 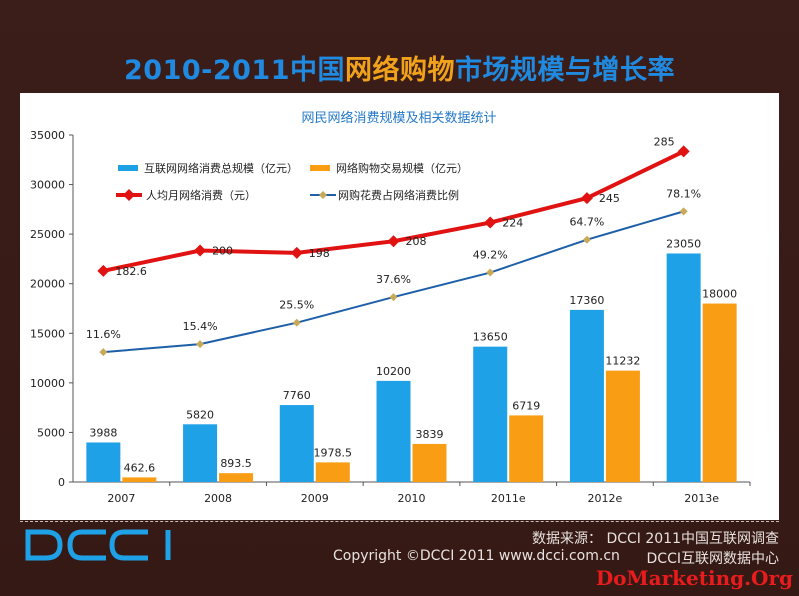 What do you see at coordinates (416, 241) in the screenshot?
I see `point-per-capita-label: 208` at bounding box center [416, 241].